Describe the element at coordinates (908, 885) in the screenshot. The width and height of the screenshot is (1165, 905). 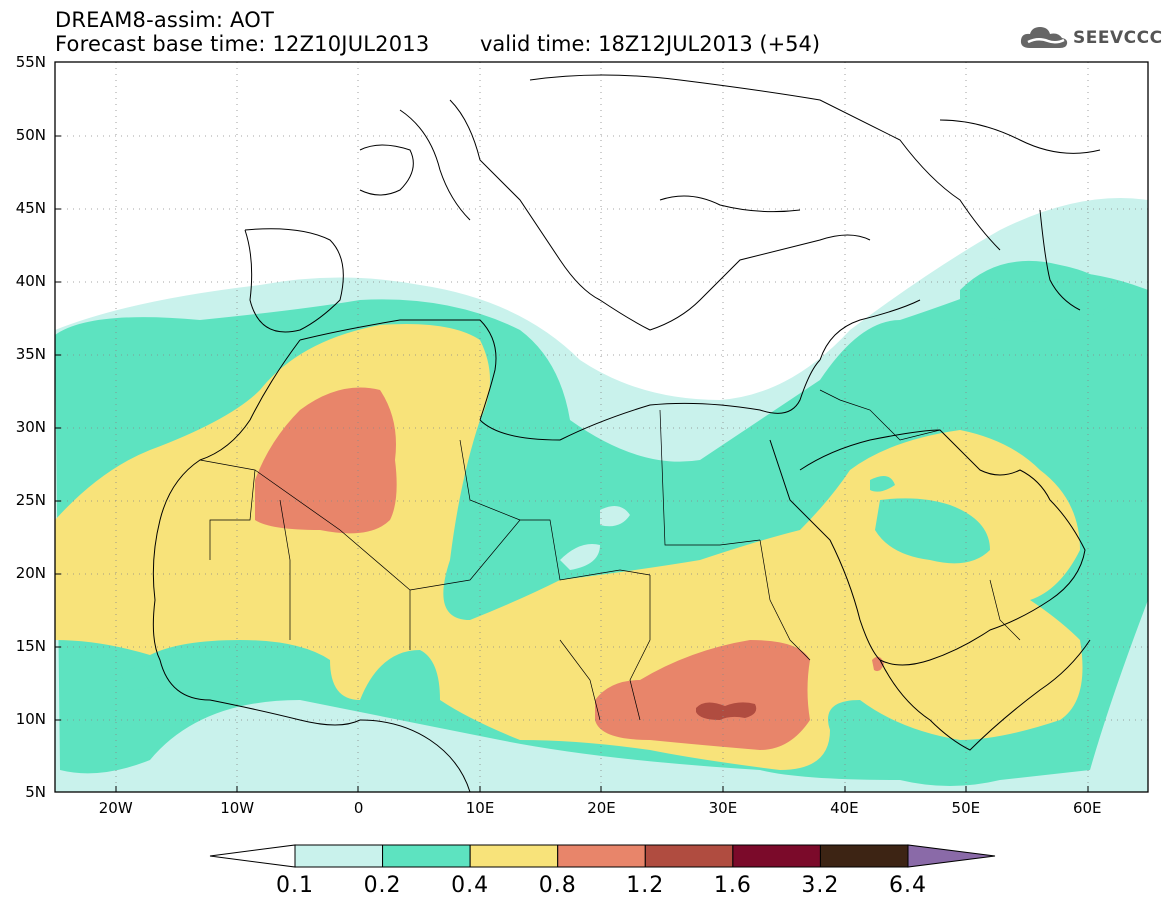
I see `colorbar-label: 6.4` at that location.